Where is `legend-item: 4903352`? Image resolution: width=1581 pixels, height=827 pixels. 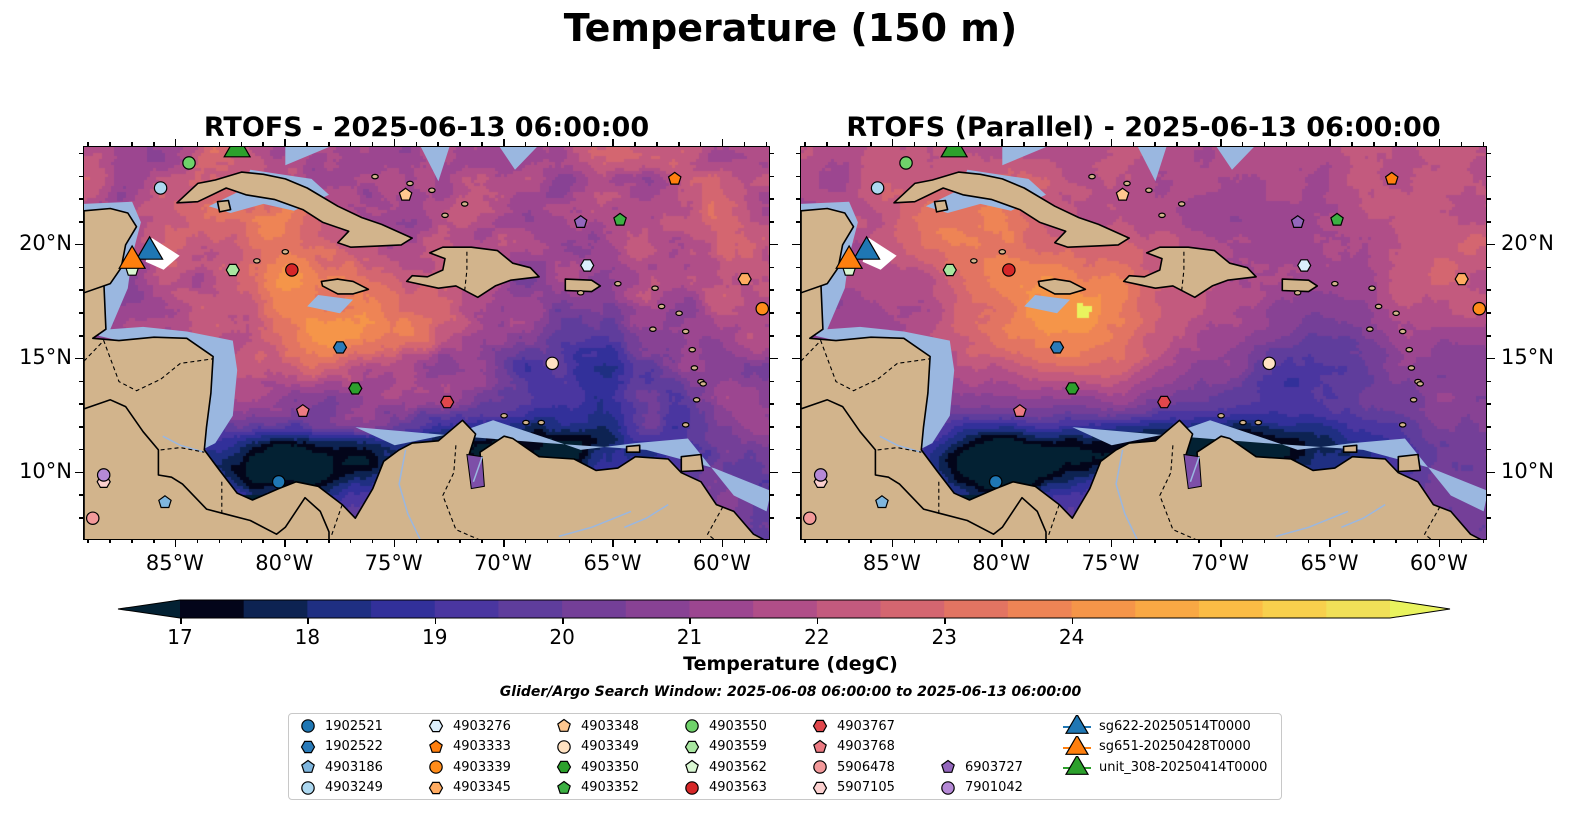 legend-item: 4903352 is located at coordinates (597, 788).